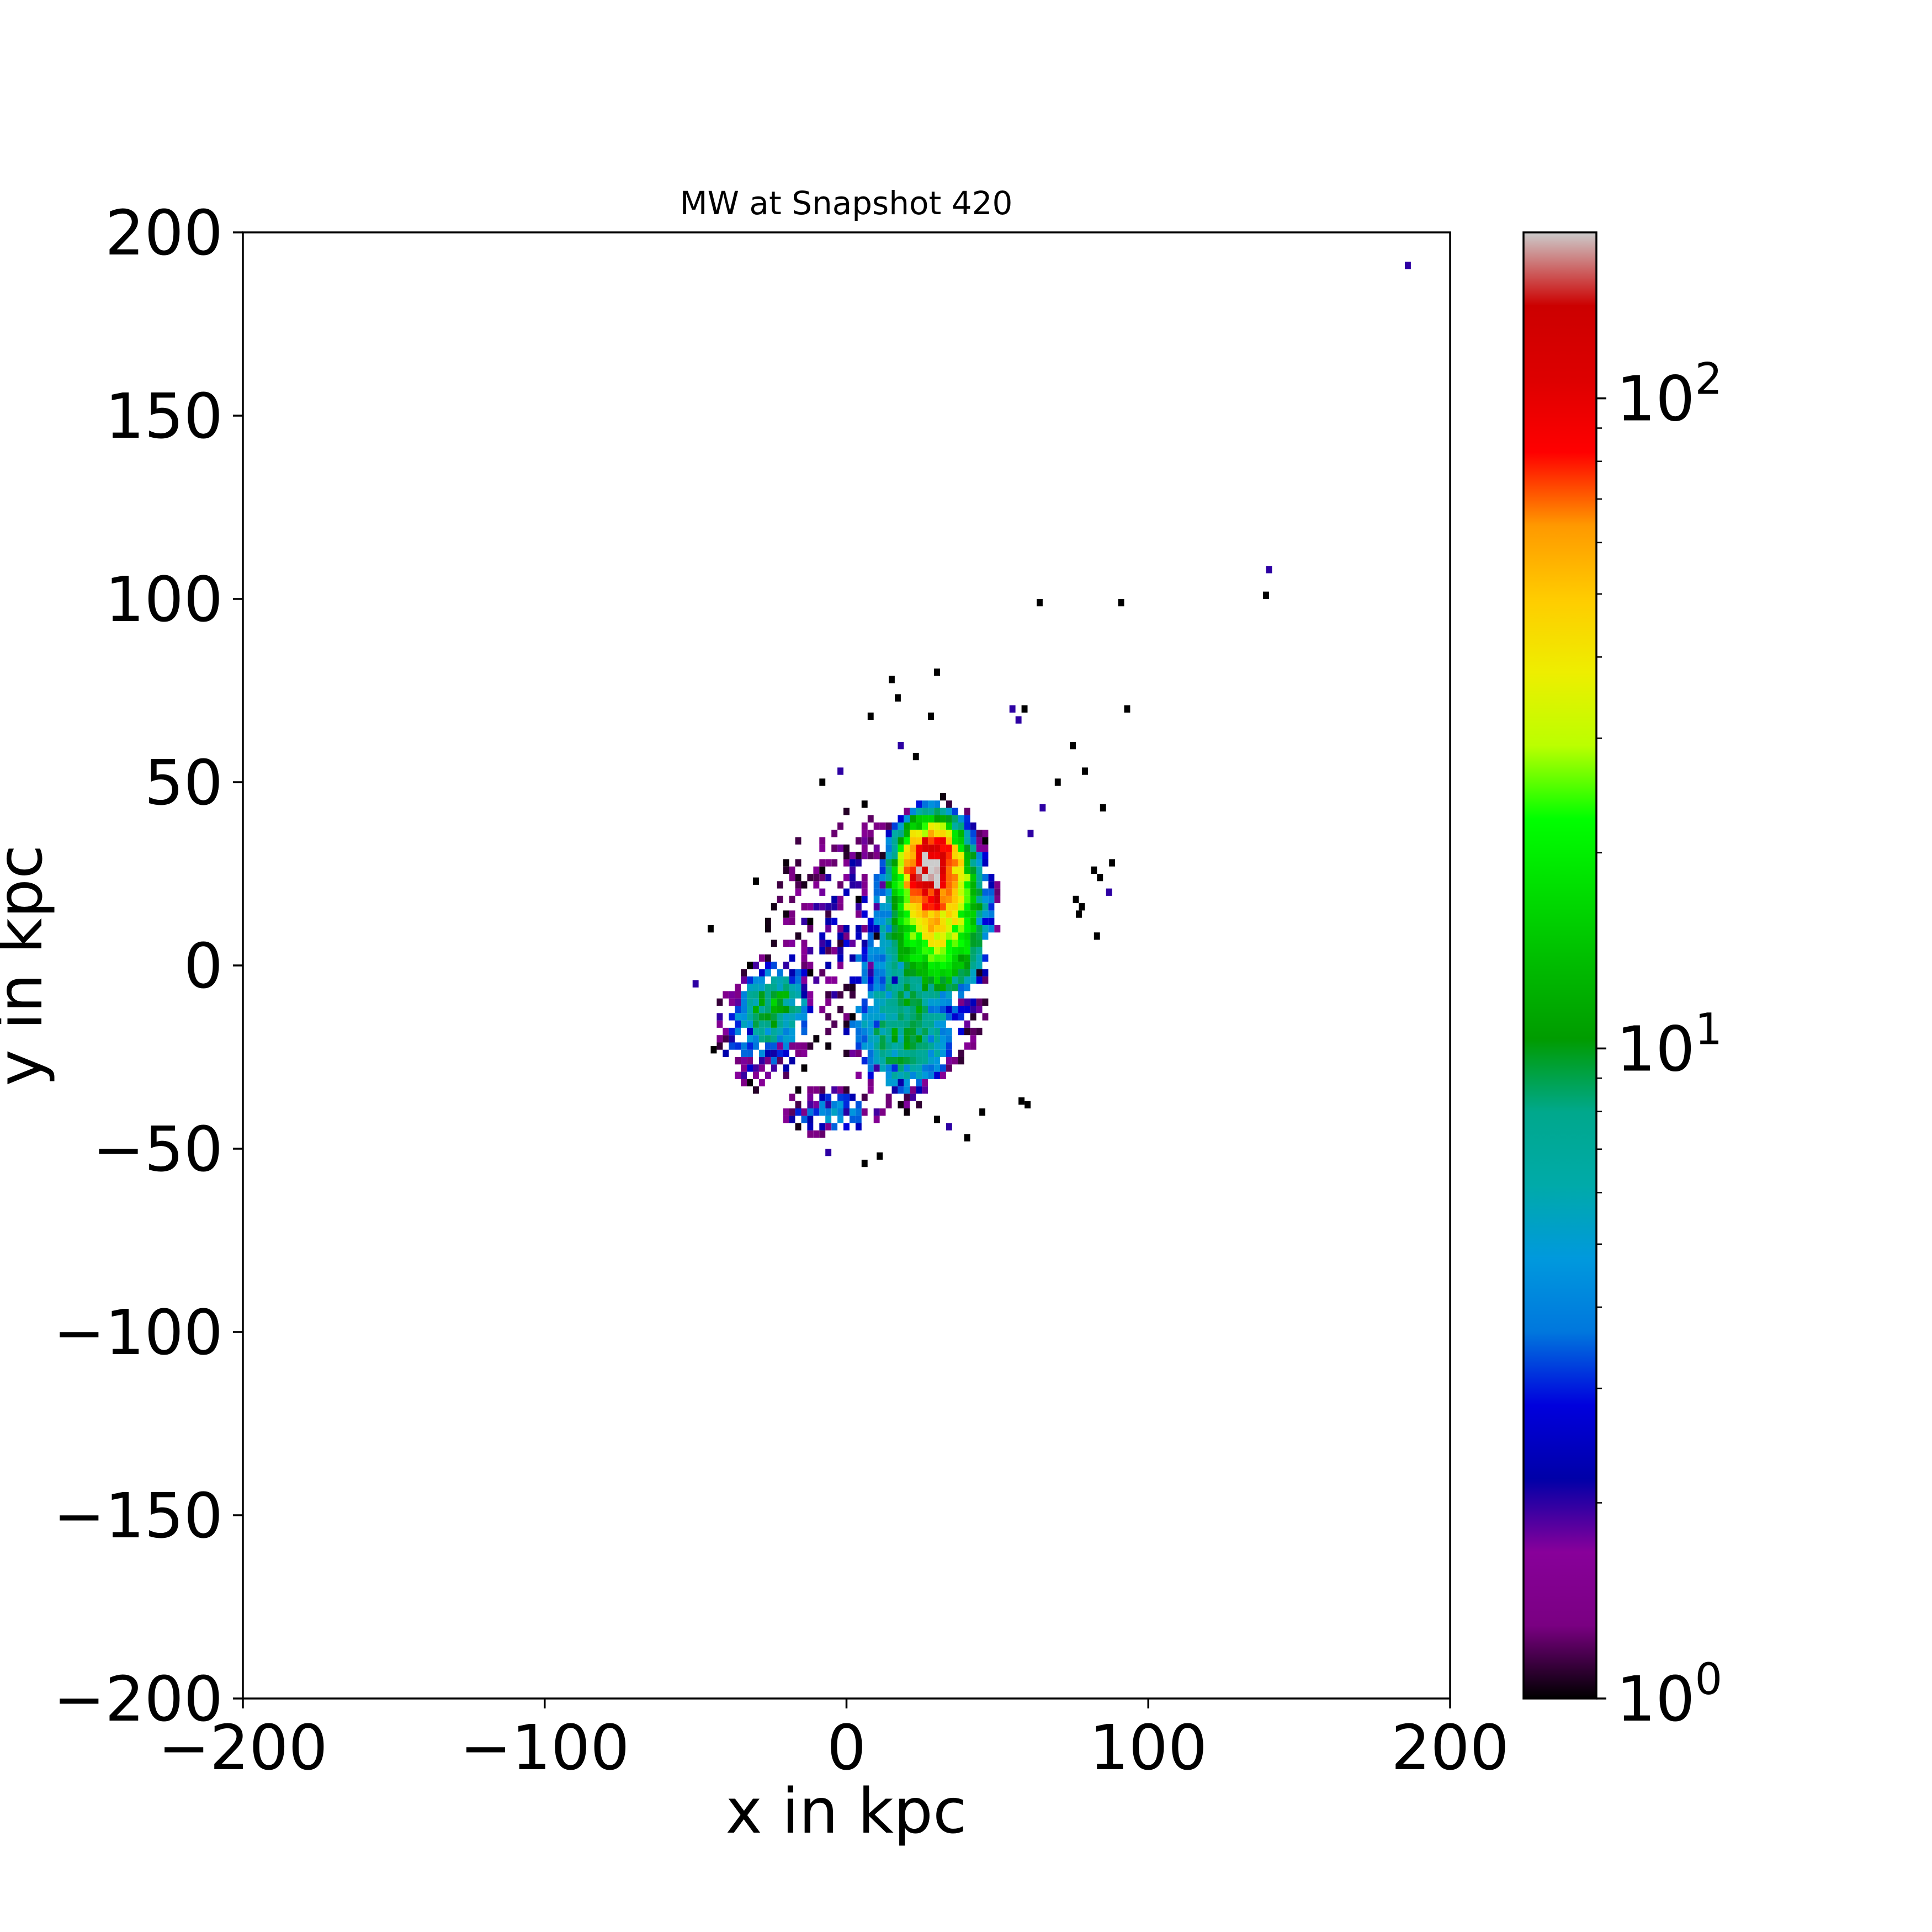  Describe the element at coordinates (138, 1333) in the screenshot. I see `y-tick-label: −100` at that location.